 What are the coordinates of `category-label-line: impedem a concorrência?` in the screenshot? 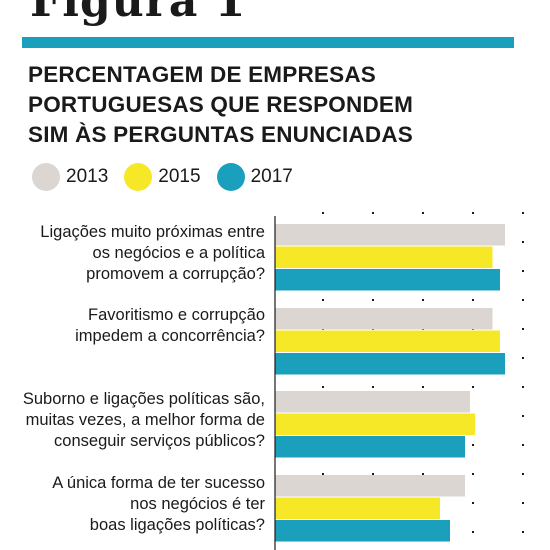 It's located at (170, 336).